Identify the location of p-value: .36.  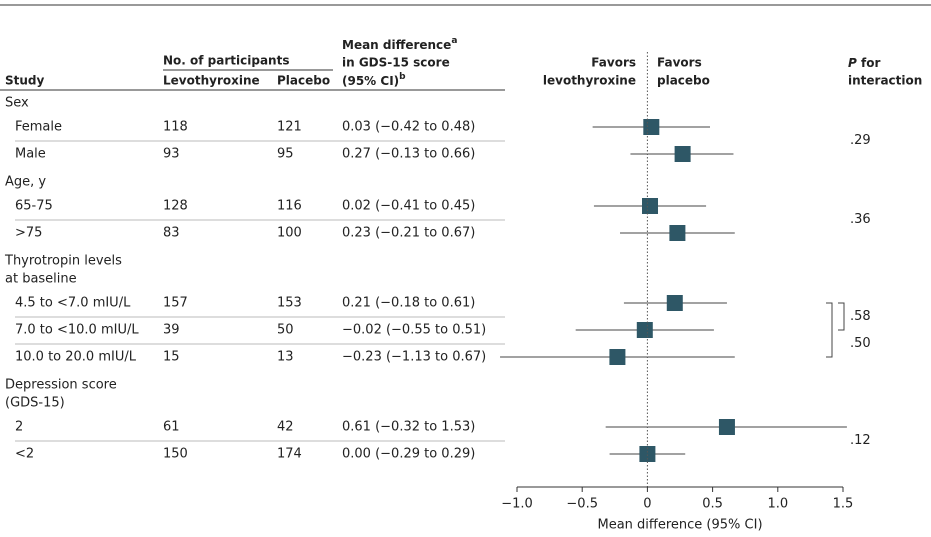
(860, 219).